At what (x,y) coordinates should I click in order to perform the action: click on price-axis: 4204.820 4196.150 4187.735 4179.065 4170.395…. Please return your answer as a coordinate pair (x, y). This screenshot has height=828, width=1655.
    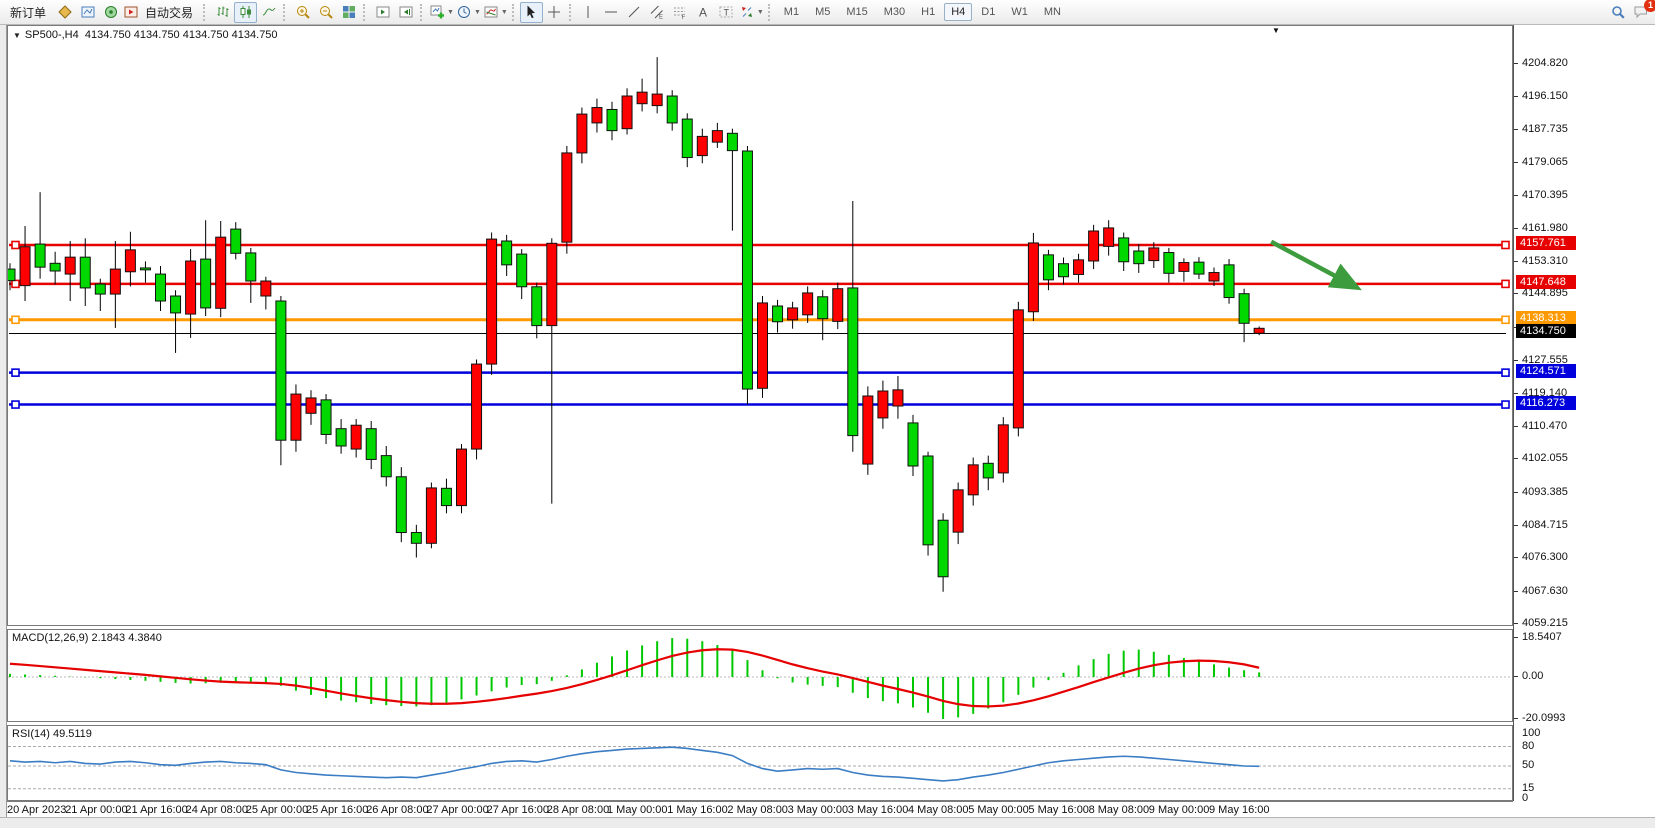
    Looking at the image, I should click on (1584, 414).